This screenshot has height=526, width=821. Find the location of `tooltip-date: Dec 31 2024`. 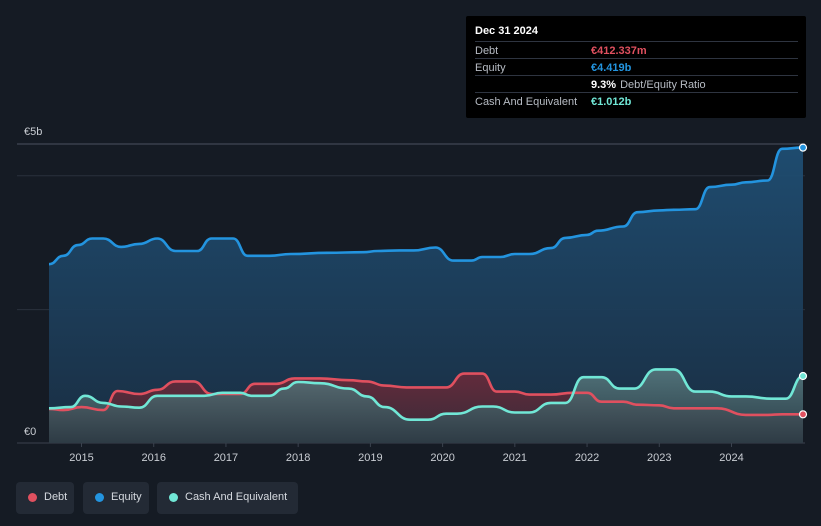

tooltip-date: Dec 31 2024 is located at coordinates (506, 31).